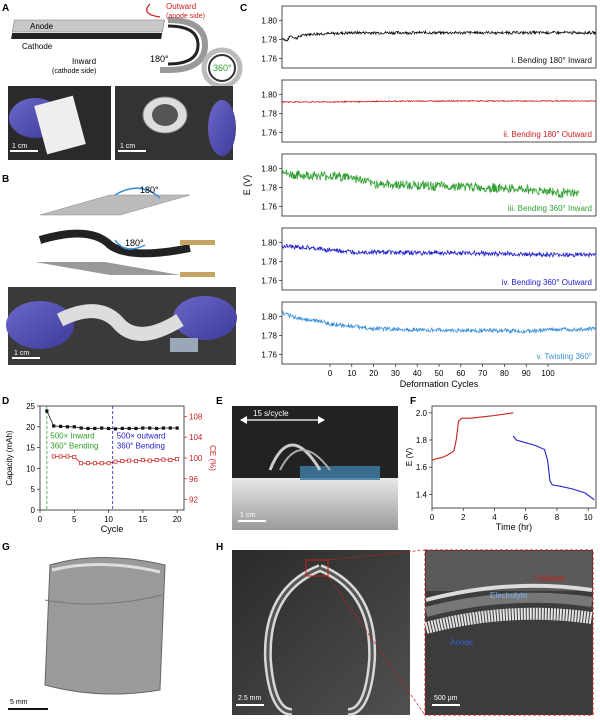 This screenshot has height=720, width=600. Describe the element at coordinates (395, 373) in the screenshot. I see `c-xtick-label: 30` at that location.